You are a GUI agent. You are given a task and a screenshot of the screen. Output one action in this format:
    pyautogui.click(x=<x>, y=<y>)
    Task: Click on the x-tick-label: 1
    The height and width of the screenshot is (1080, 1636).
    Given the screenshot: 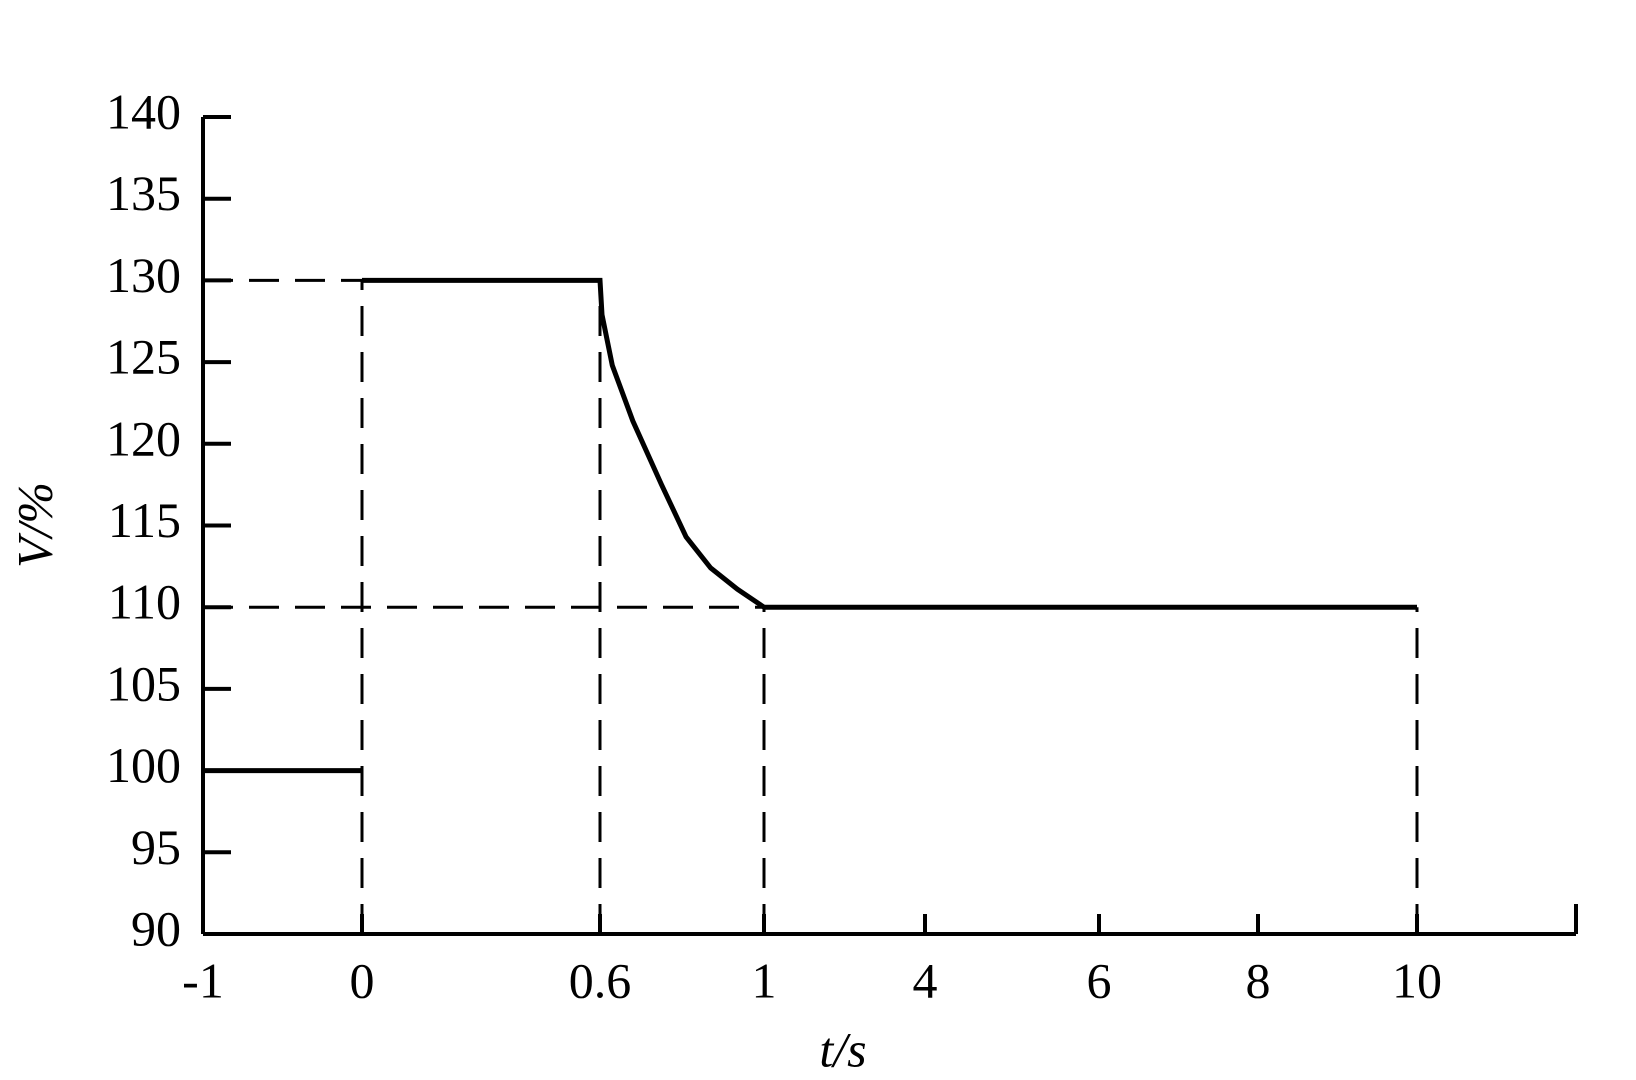 What is the action you would take?
    pyautogui.click(x=764, y=980)
    